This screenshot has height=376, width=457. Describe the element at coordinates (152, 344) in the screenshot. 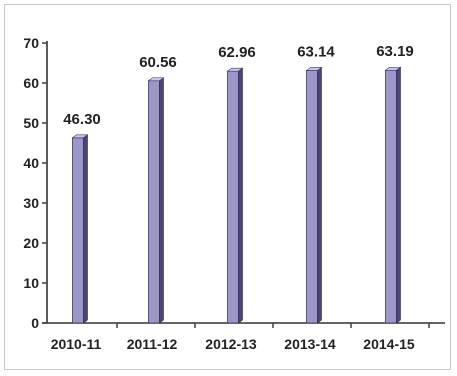

I see `x-tick-label: 2011-12` at that location.